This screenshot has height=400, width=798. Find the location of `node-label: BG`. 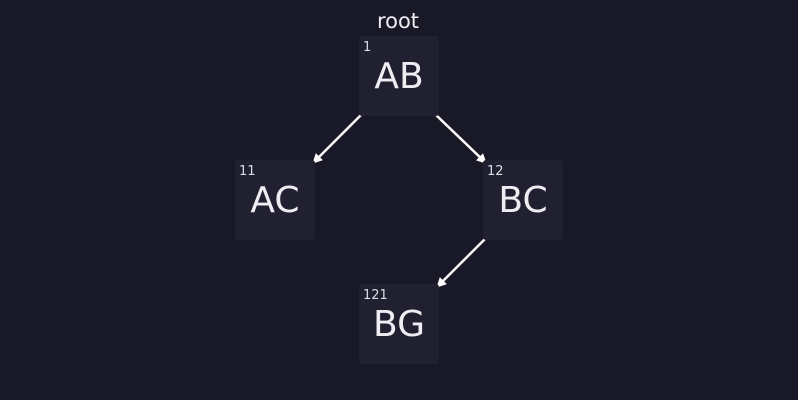

node-label: BG is located at coordinates (399, 324).